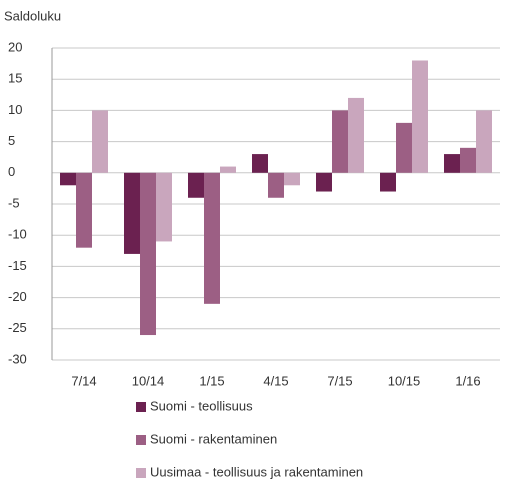 The width and height of the screenshot is (513, 481). What do you see at coordinates (15, 78) in the screenshot?
I see `y-tick-label: 15` at bounding box center [15, 78].